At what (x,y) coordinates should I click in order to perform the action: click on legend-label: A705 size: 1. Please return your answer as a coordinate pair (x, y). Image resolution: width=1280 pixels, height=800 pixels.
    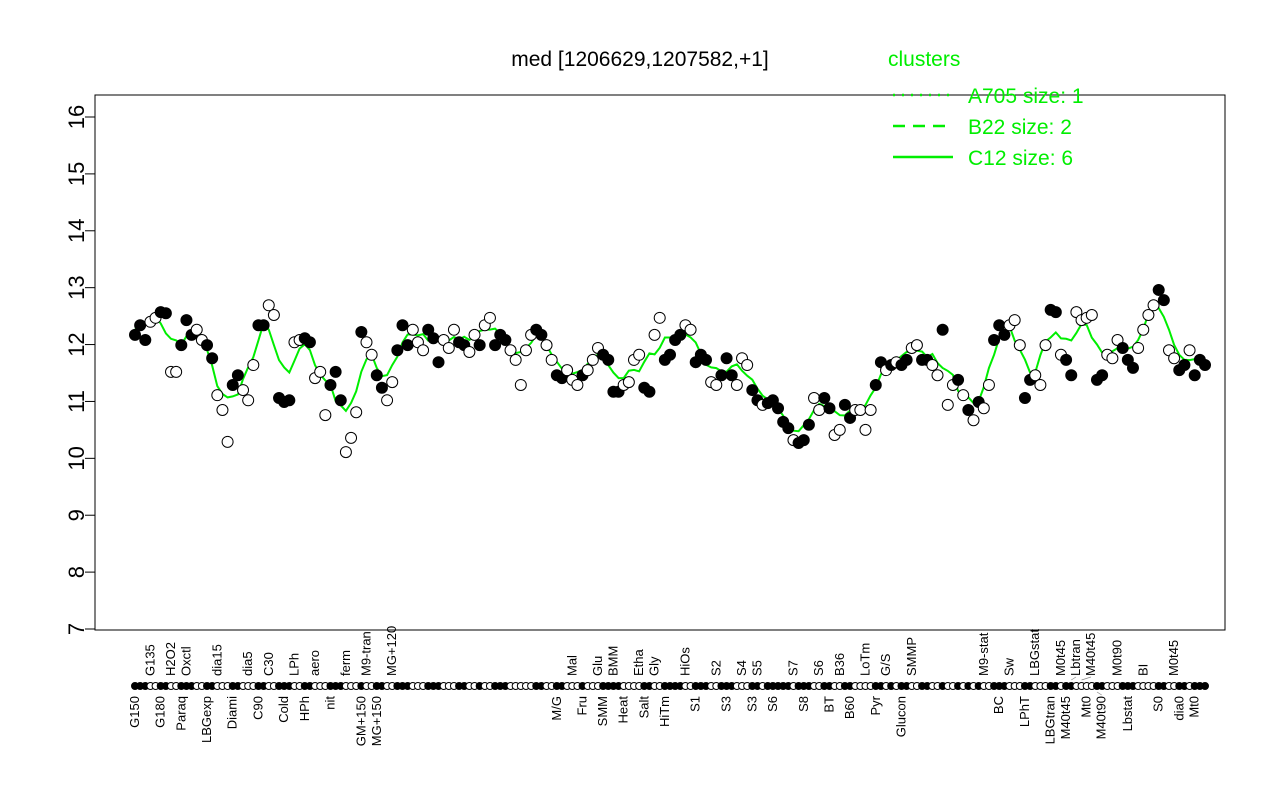
    Looking at the image, I should click on (1026, 96).